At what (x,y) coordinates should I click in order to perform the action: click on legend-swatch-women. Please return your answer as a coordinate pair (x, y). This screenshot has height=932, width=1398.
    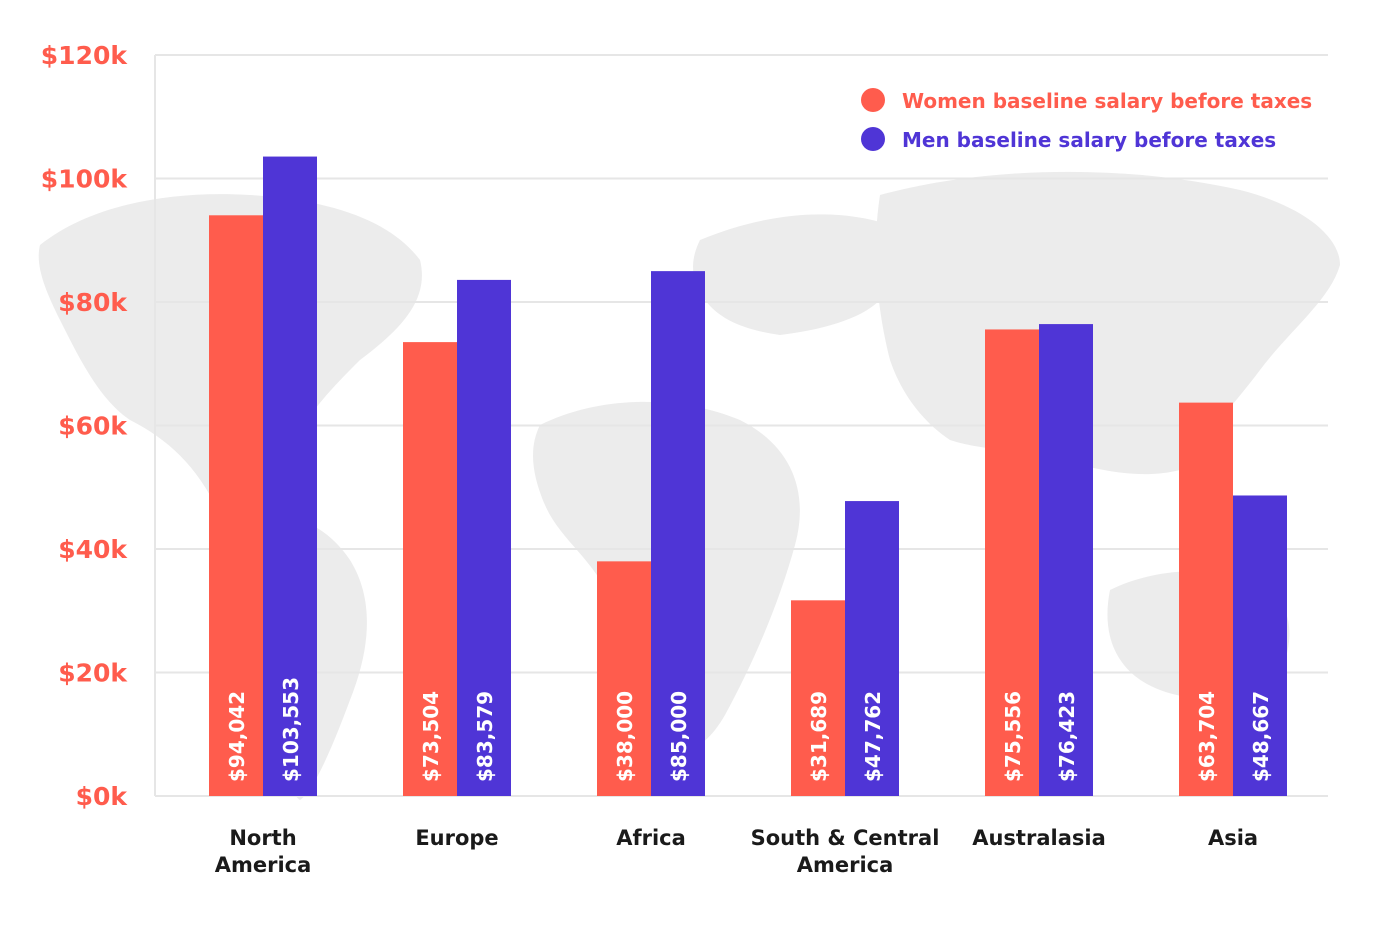
    Looking at the image, I should click on (873, 100).